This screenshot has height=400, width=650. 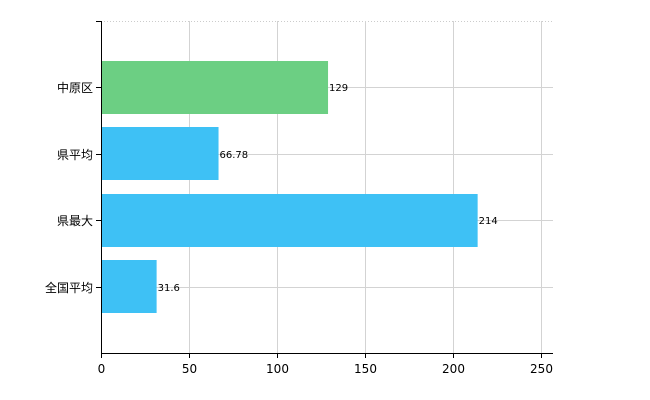 What do you see at coordinates (75, 155) in the screenshot?
I see `category-label: 県平均` at bounding box center [75, 155].